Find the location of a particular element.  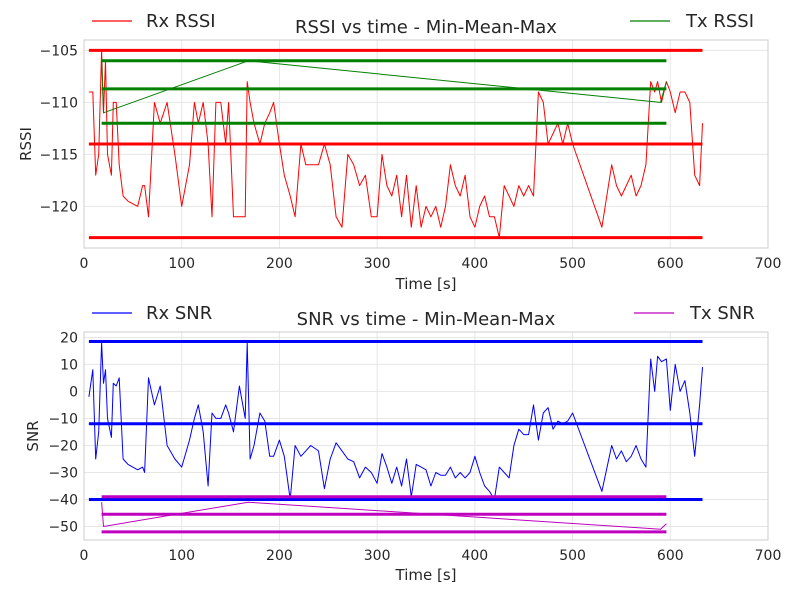

rssi-legend-left: Rx RSSI is located at coordinates (154, 21).